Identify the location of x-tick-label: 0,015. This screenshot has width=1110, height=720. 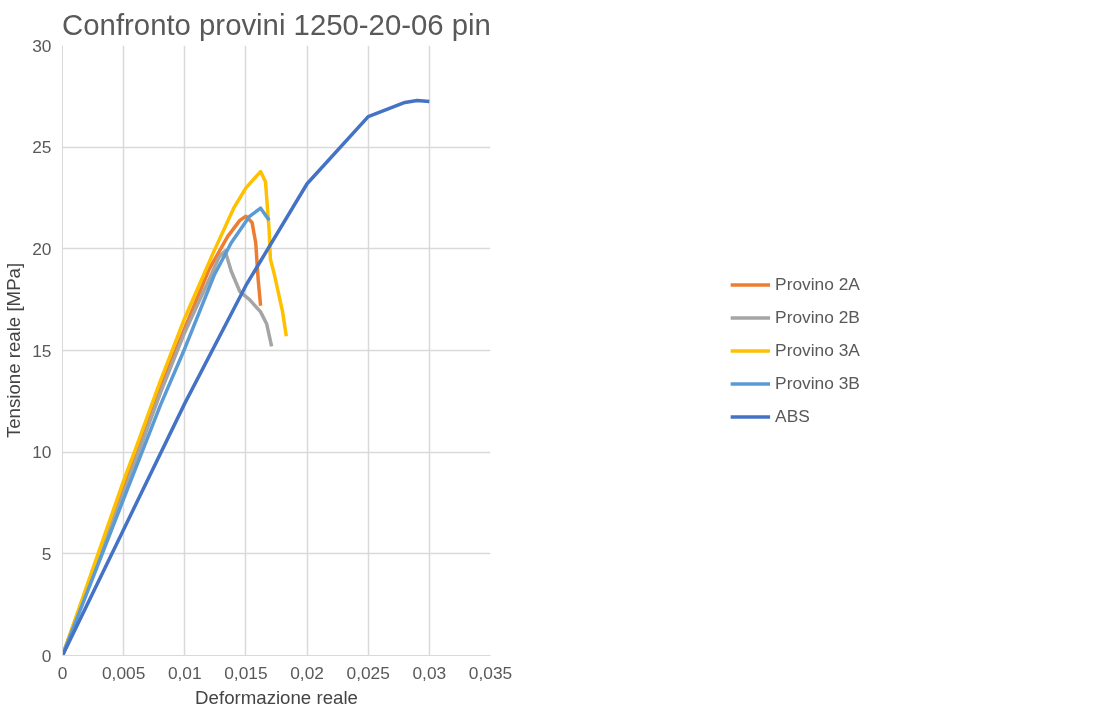
(246, 672).